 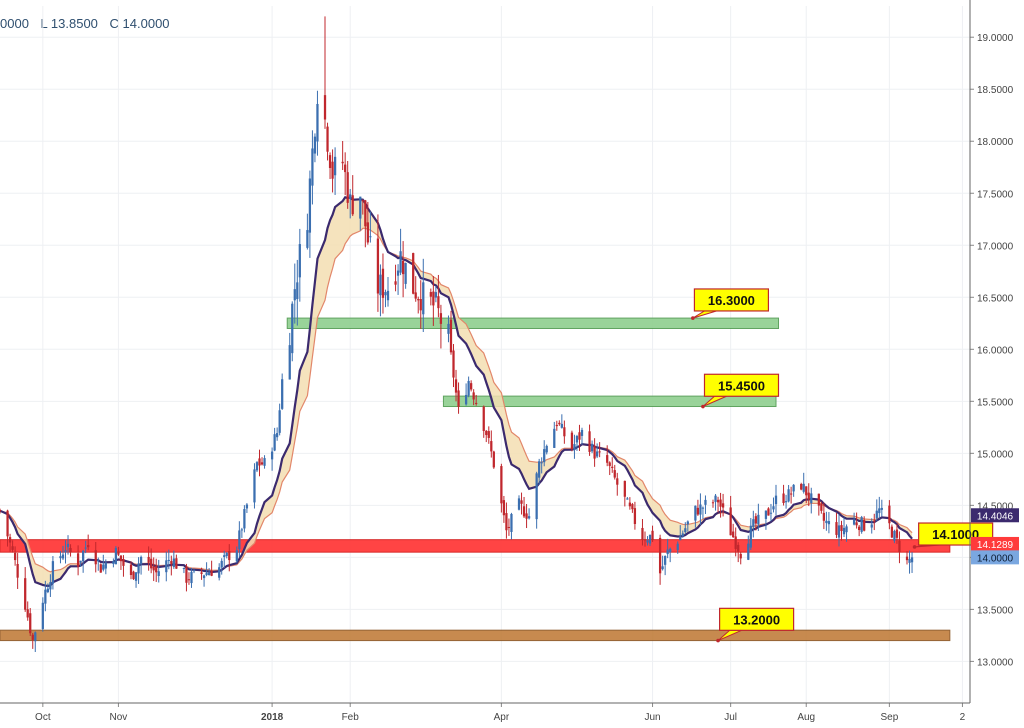 What do you see at coordinates (272, 717) in the screenshot?
I see `x-tick-label: 2018` at bounding box center [272, 717].